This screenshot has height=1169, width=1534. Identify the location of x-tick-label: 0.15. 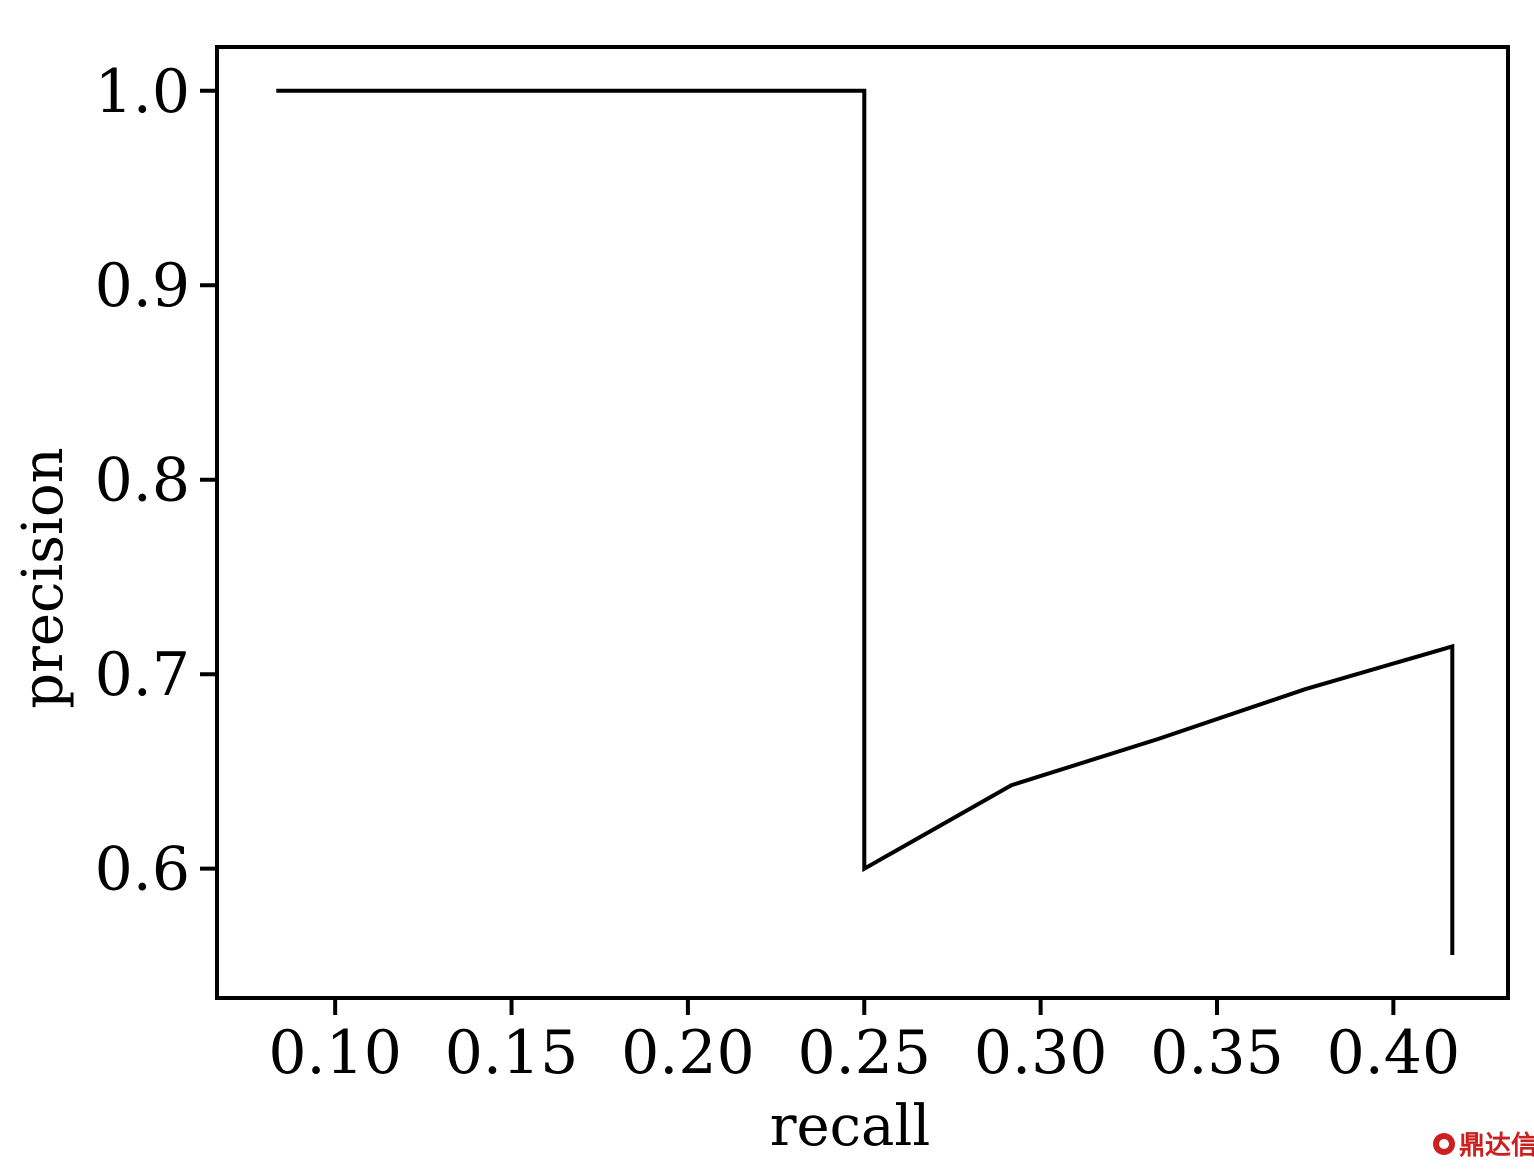
(512, 1053).